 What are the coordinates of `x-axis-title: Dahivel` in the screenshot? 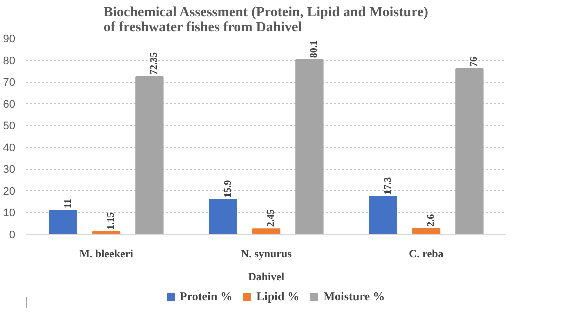 It's located at (266, 278).